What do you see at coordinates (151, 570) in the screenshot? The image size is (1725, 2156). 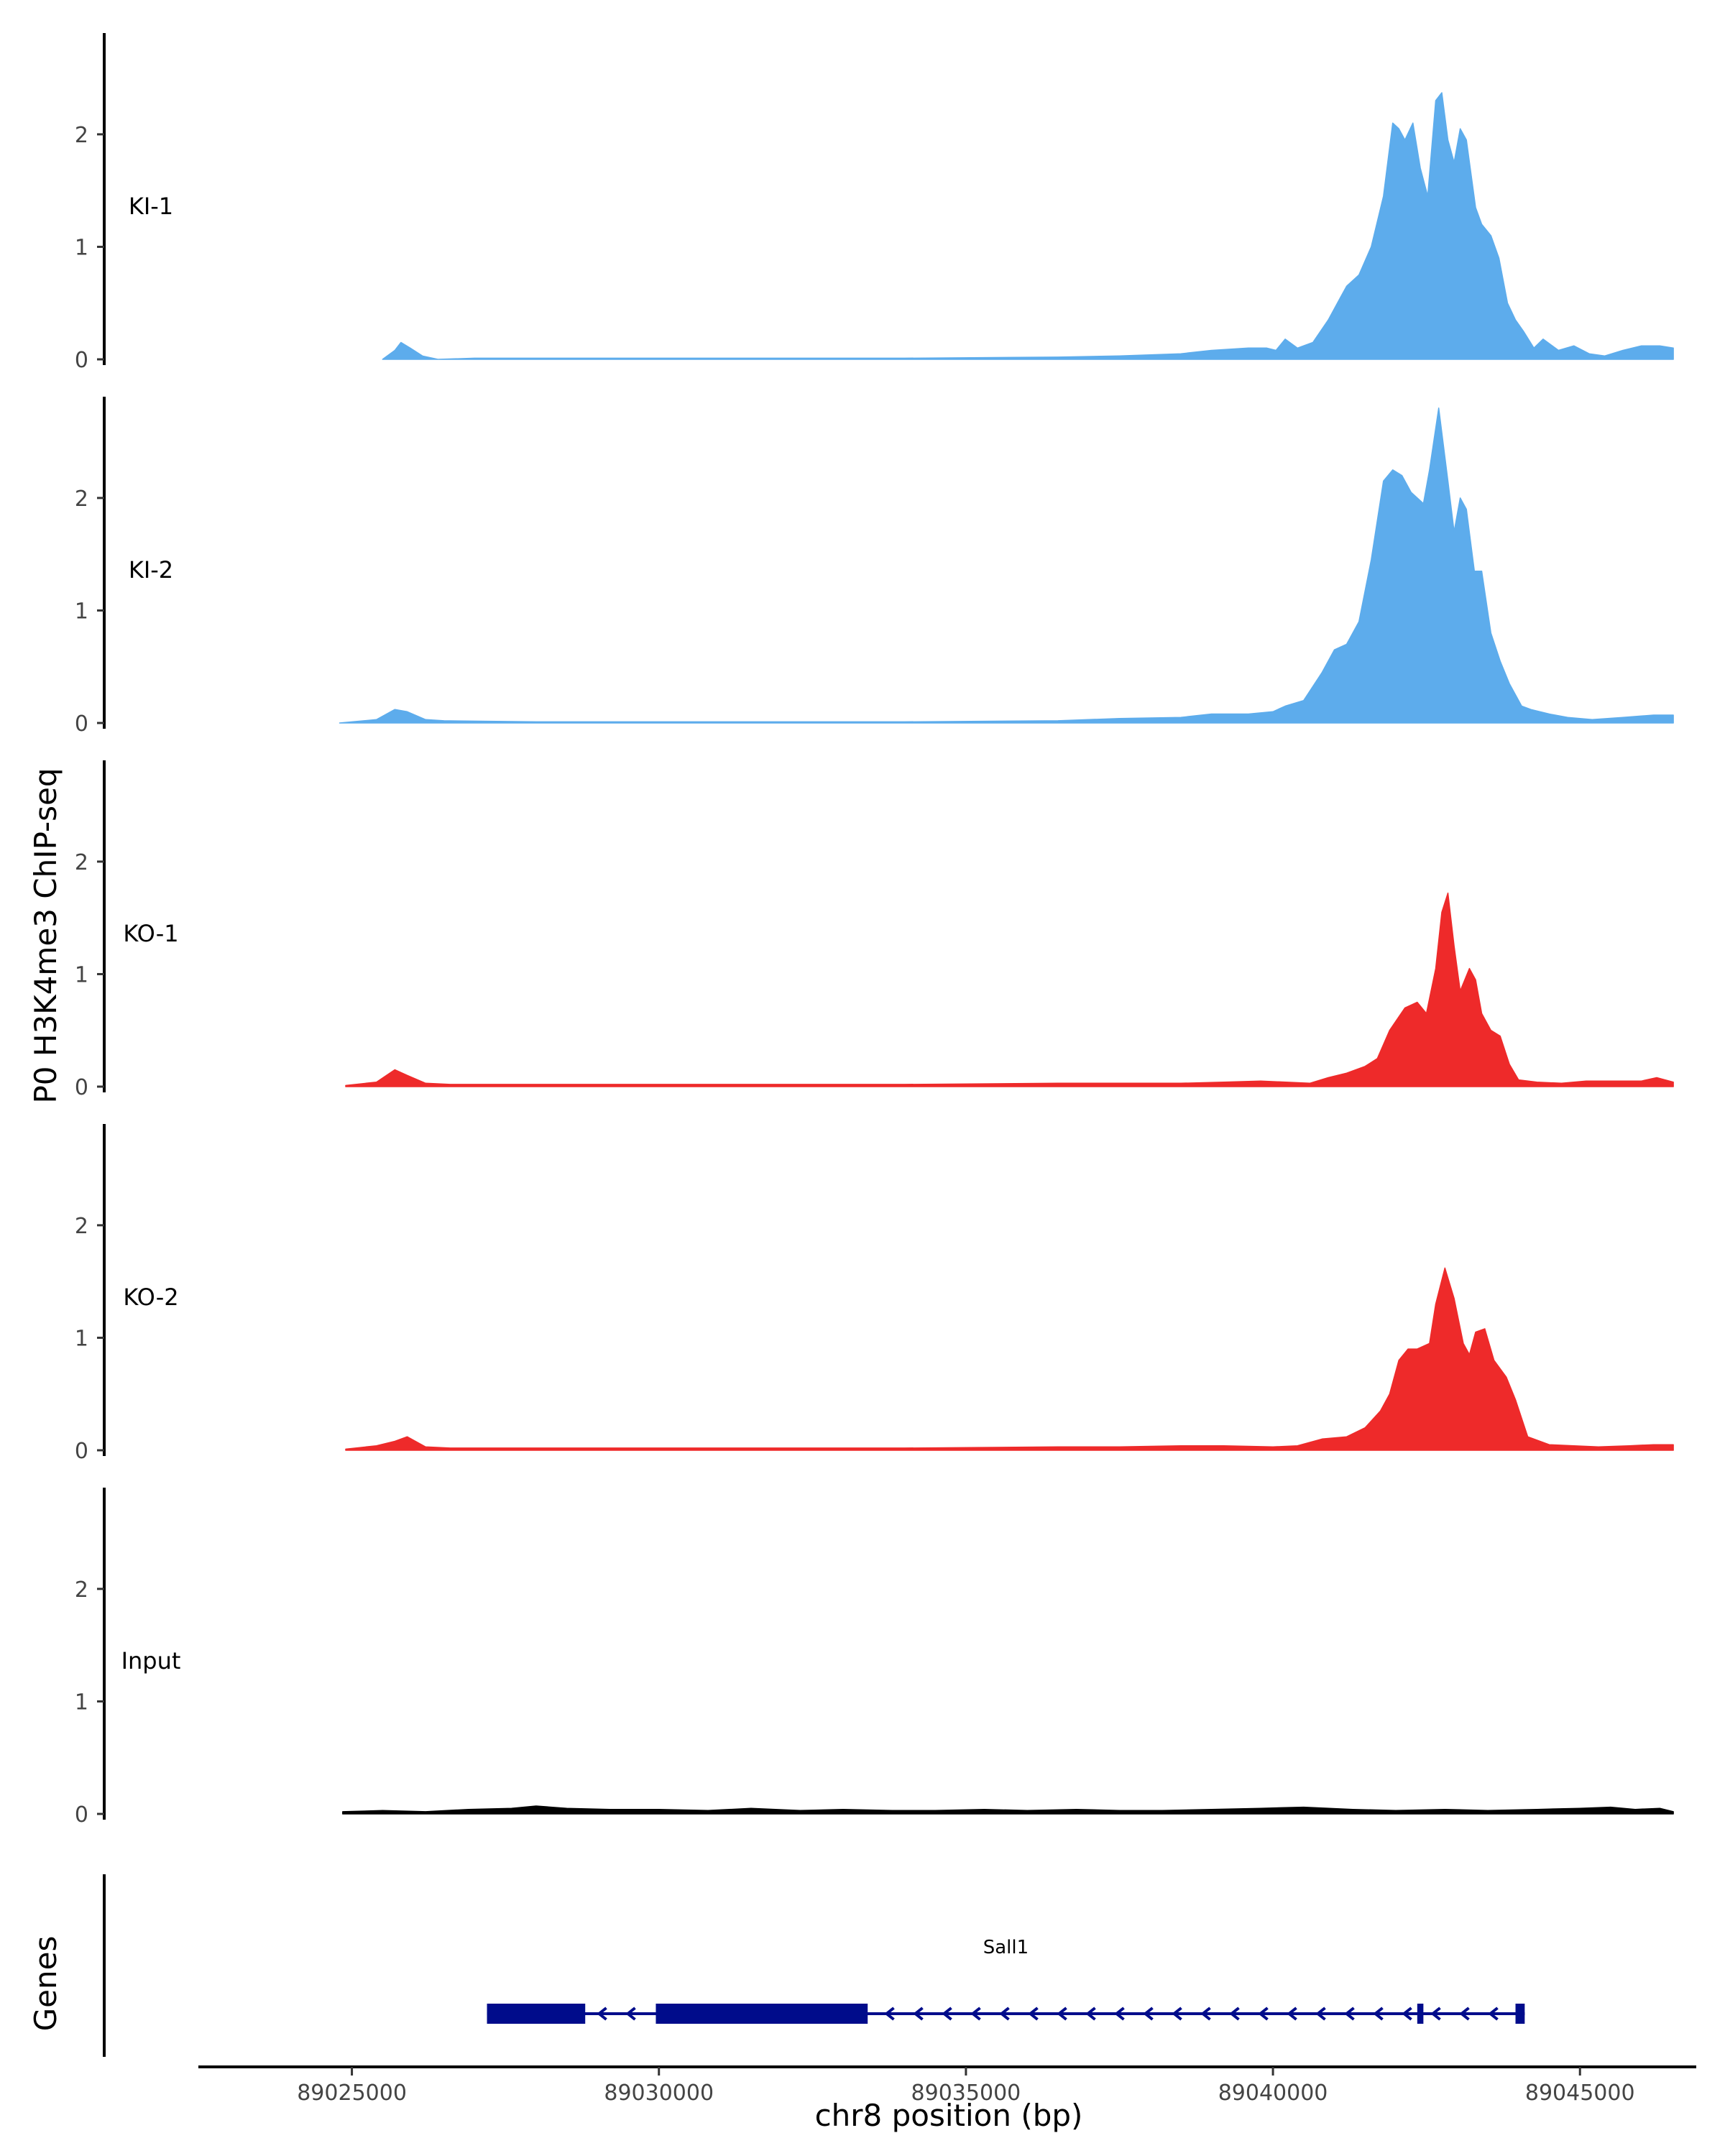 I see `track-label: KI-2` at bounding box center [151, 570].